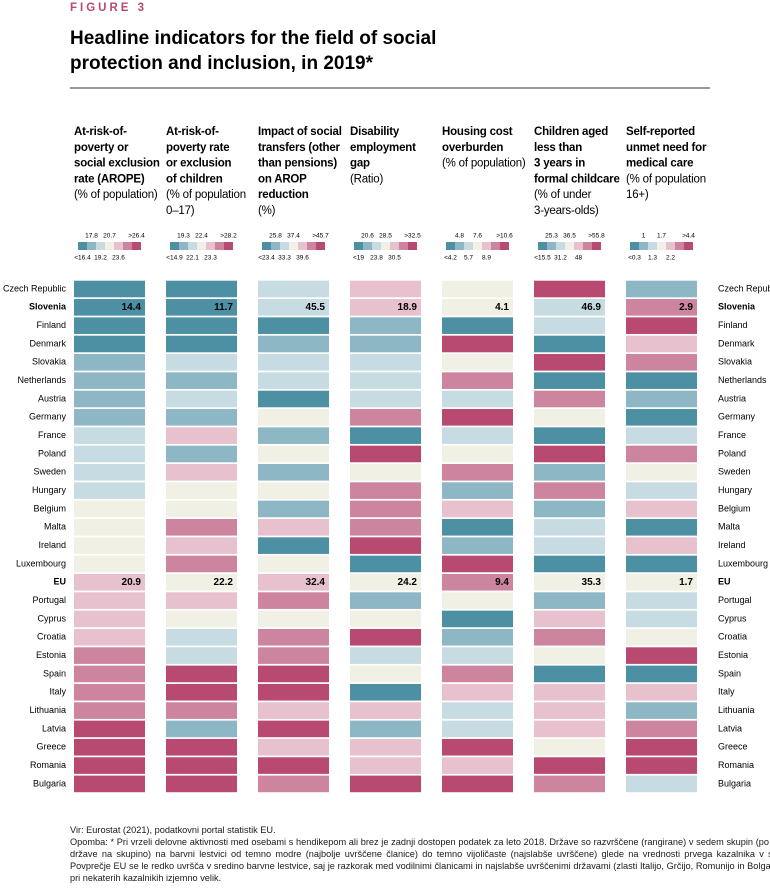 The image size is (770, 893). Describe the element at coordinates (302, 258) in the screenshot. I see `legend-label: 39.6` at that location.